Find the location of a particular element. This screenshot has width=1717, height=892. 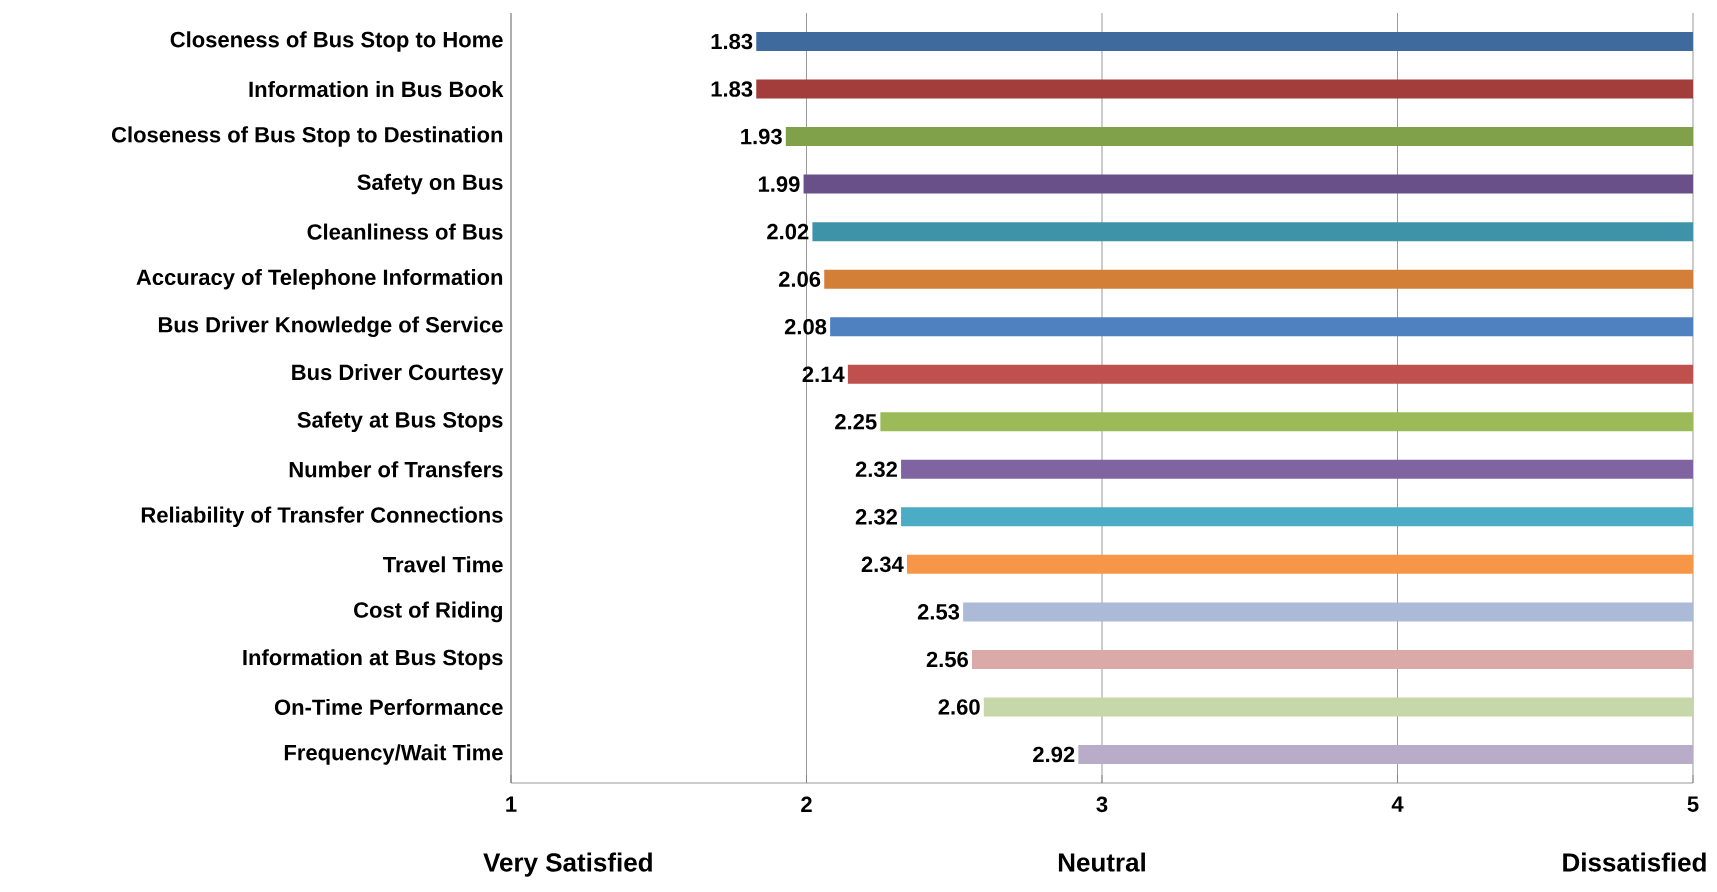

y-tick-label: Frequency/Wait Time is located at coordinates (393, 754).